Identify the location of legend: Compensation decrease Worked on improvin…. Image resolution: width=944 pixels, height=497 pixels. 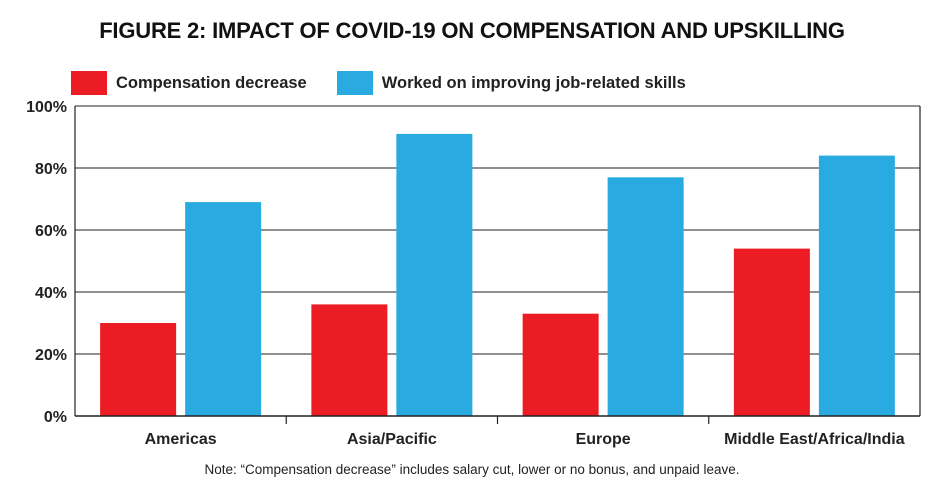
(393, 83).